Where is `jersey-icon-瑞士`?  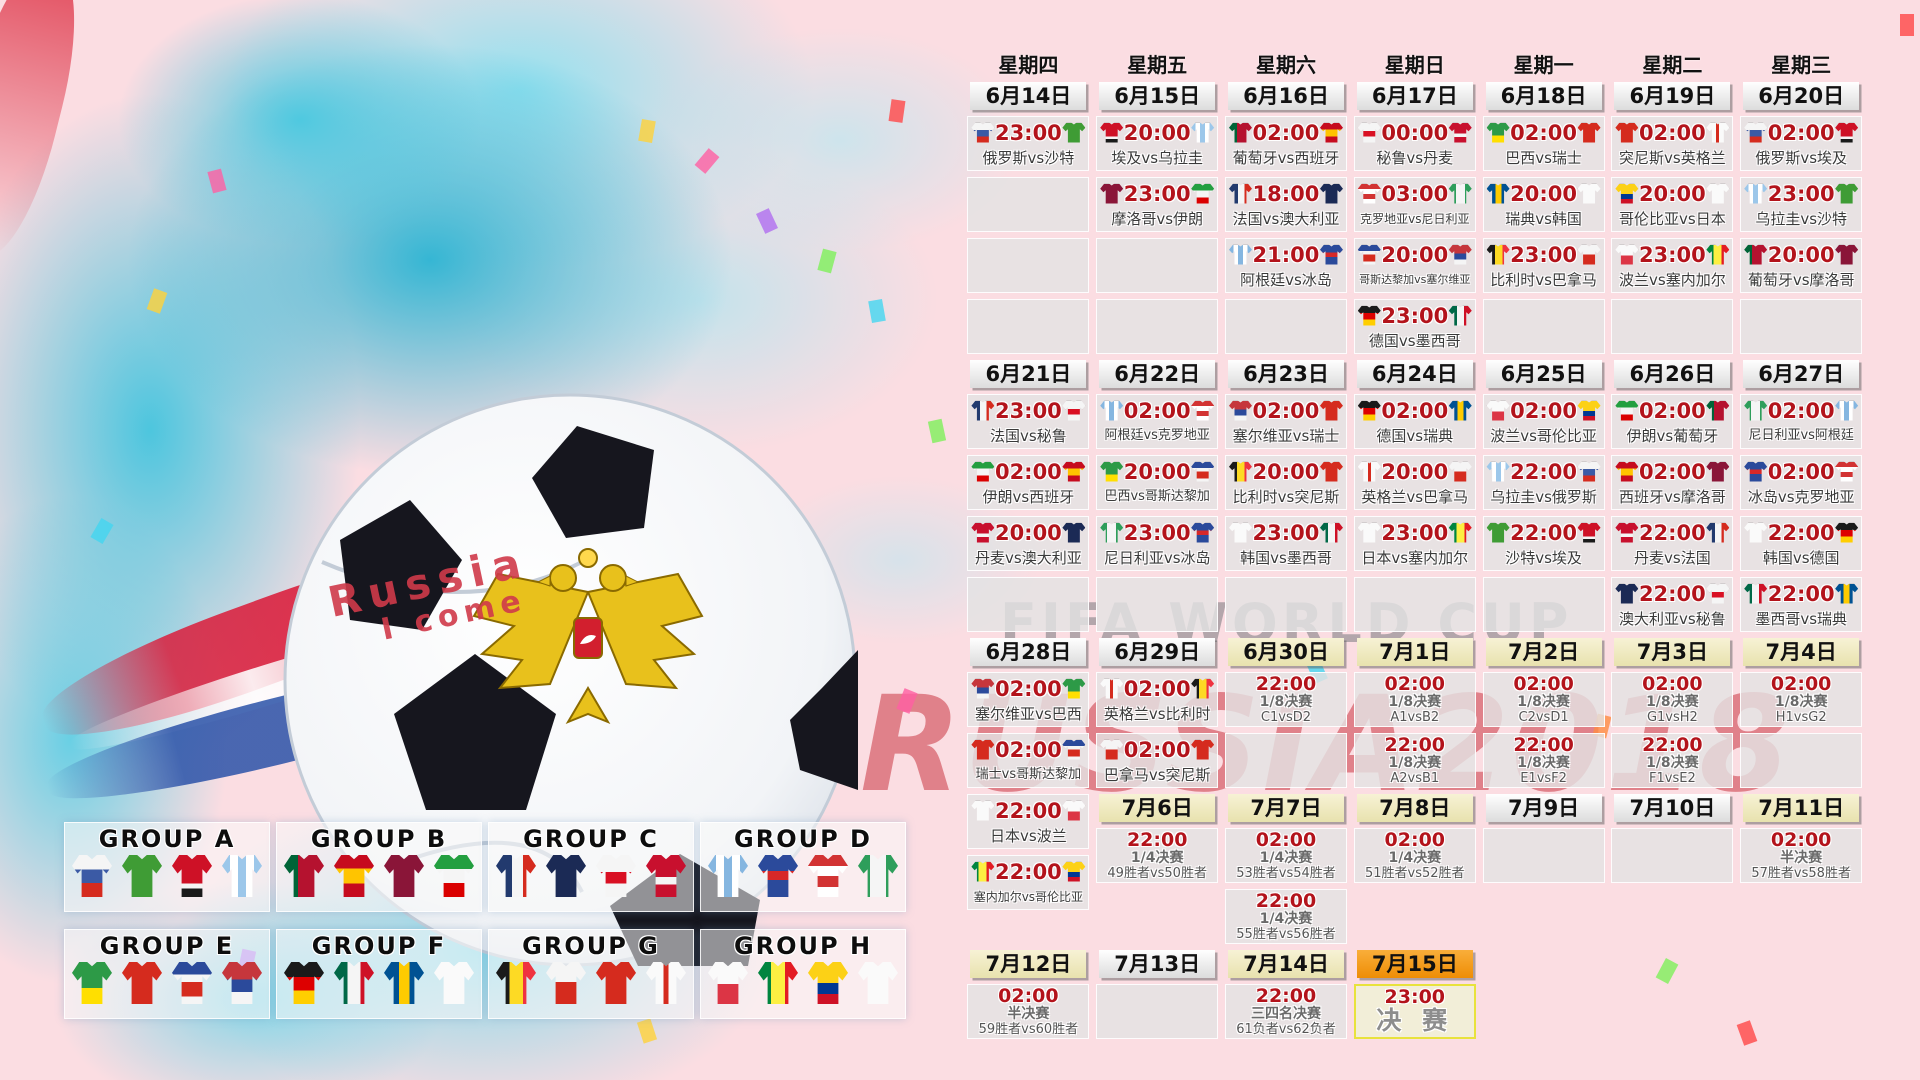 jersey-icon-瑞士 is located at coordinates (1331, 410).